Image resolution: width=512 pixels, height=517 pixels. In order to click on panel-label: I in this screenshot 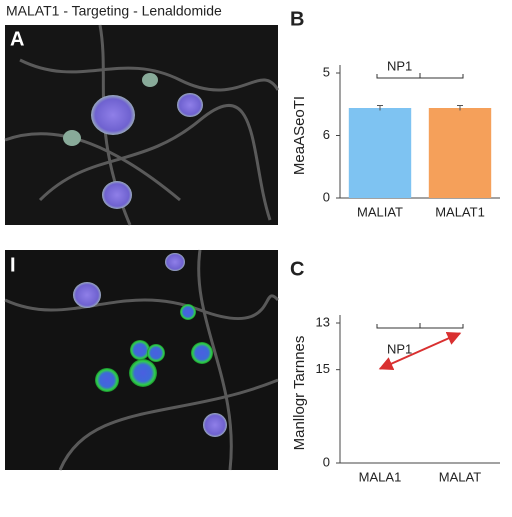, I will do `click(13, 265)`.